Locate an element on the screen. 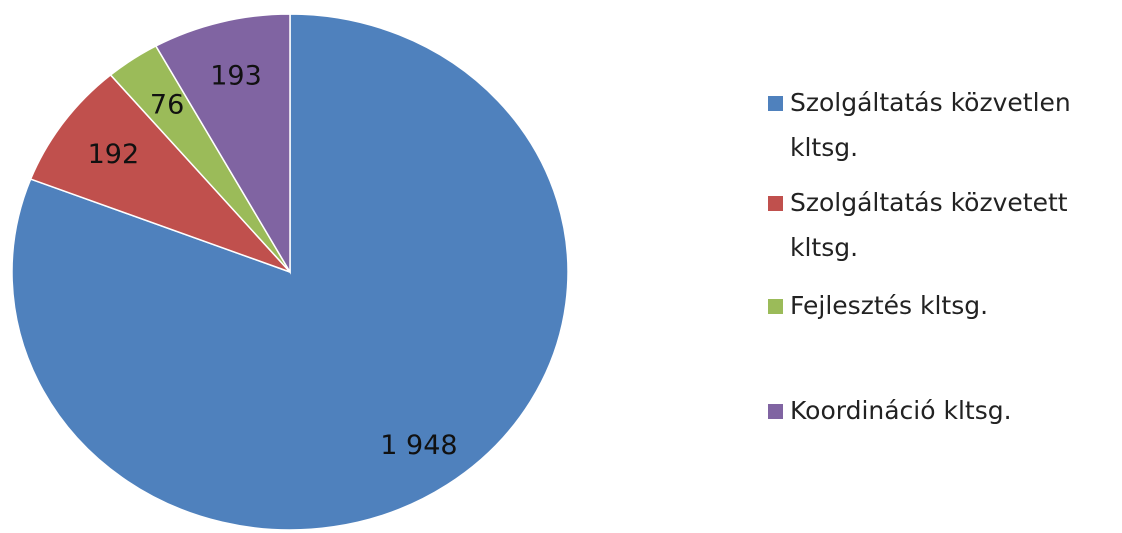  legend-label: Koordináció kltsg. is located at coordinates (901, 410).